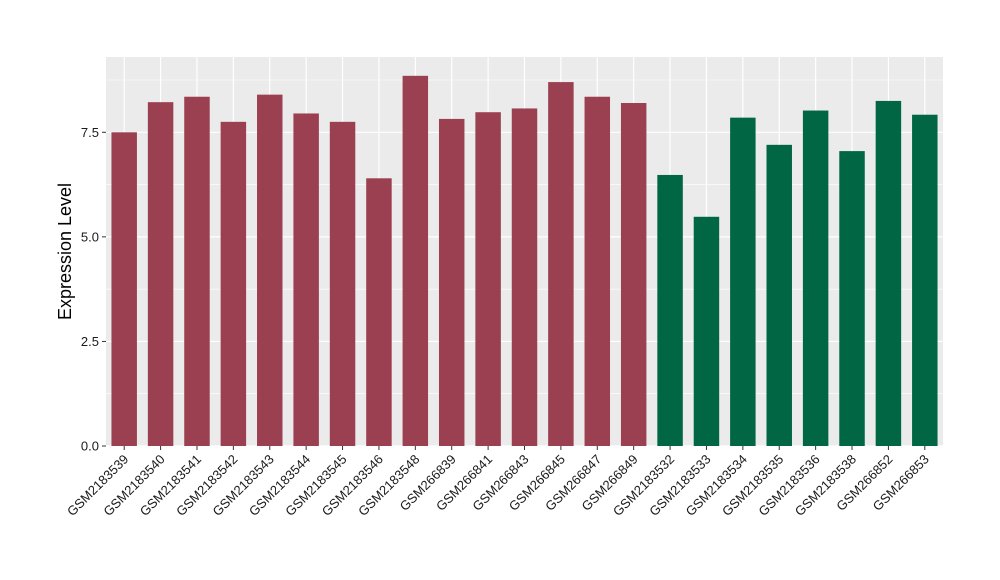  What do you see at coordinates (524, 277) in the screenshot?
I see `bar-GSM266843` at bounding box center [524, 277].